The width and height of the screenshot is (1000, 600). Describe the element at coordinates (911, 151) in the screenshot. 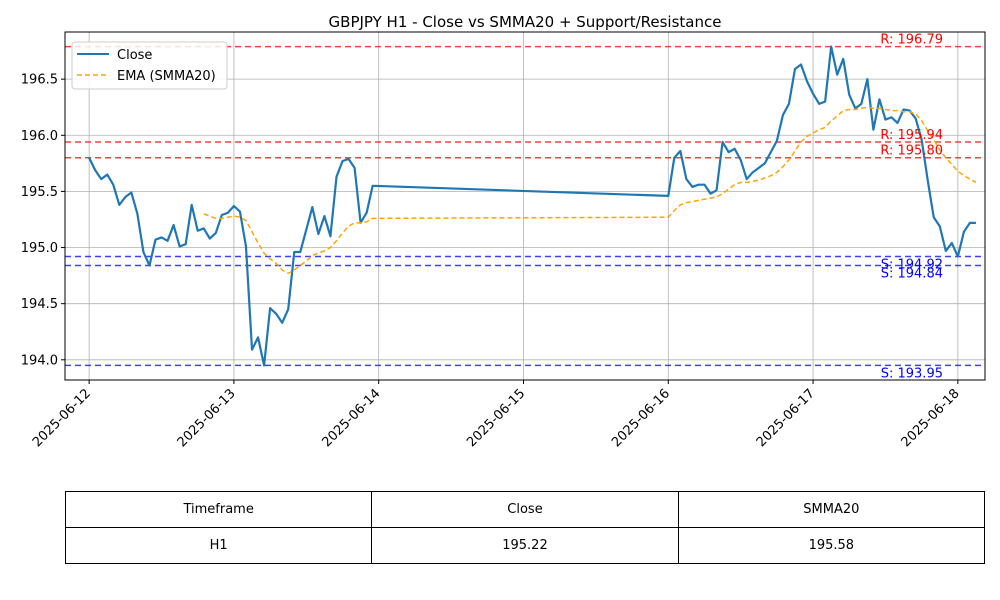

I see `resistance-level-label: R: 195.80` at that location.